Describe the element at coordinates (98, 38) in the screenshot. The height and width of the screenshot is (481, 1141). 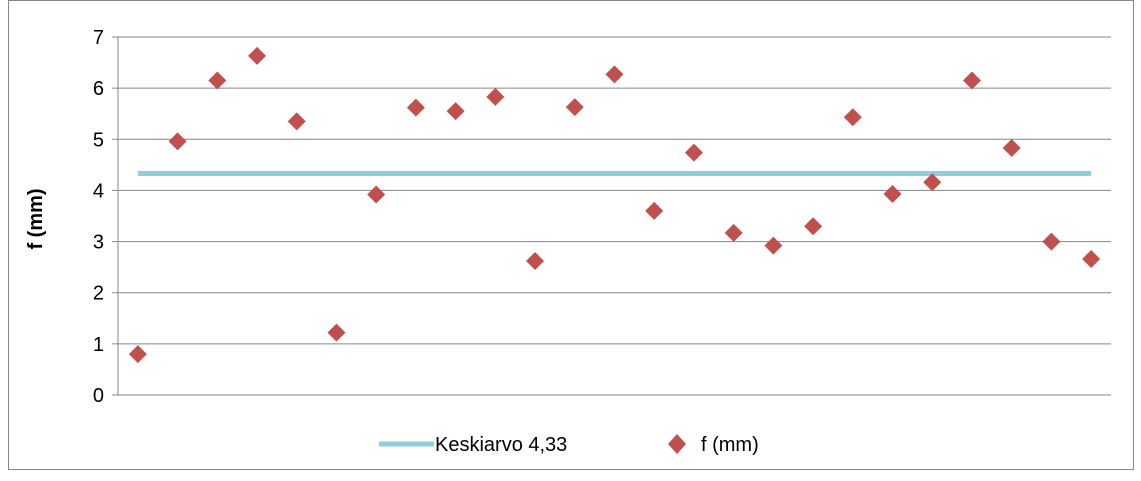
I see `y-tick-label: 7` at that location.